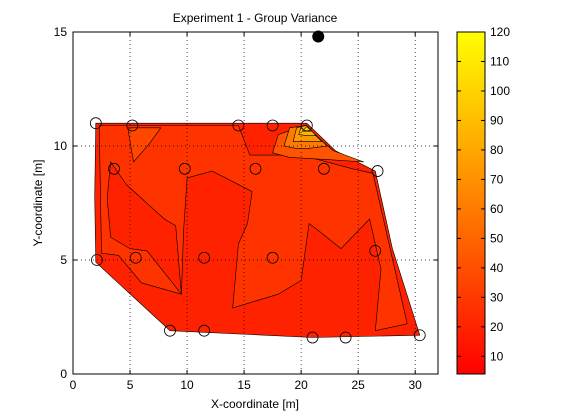 The height and width of the screenshot is (420, 561). Describe the element at coordinates (497, 179) in the screenshot. I see `colorbar-tick-label: 70` at that location.